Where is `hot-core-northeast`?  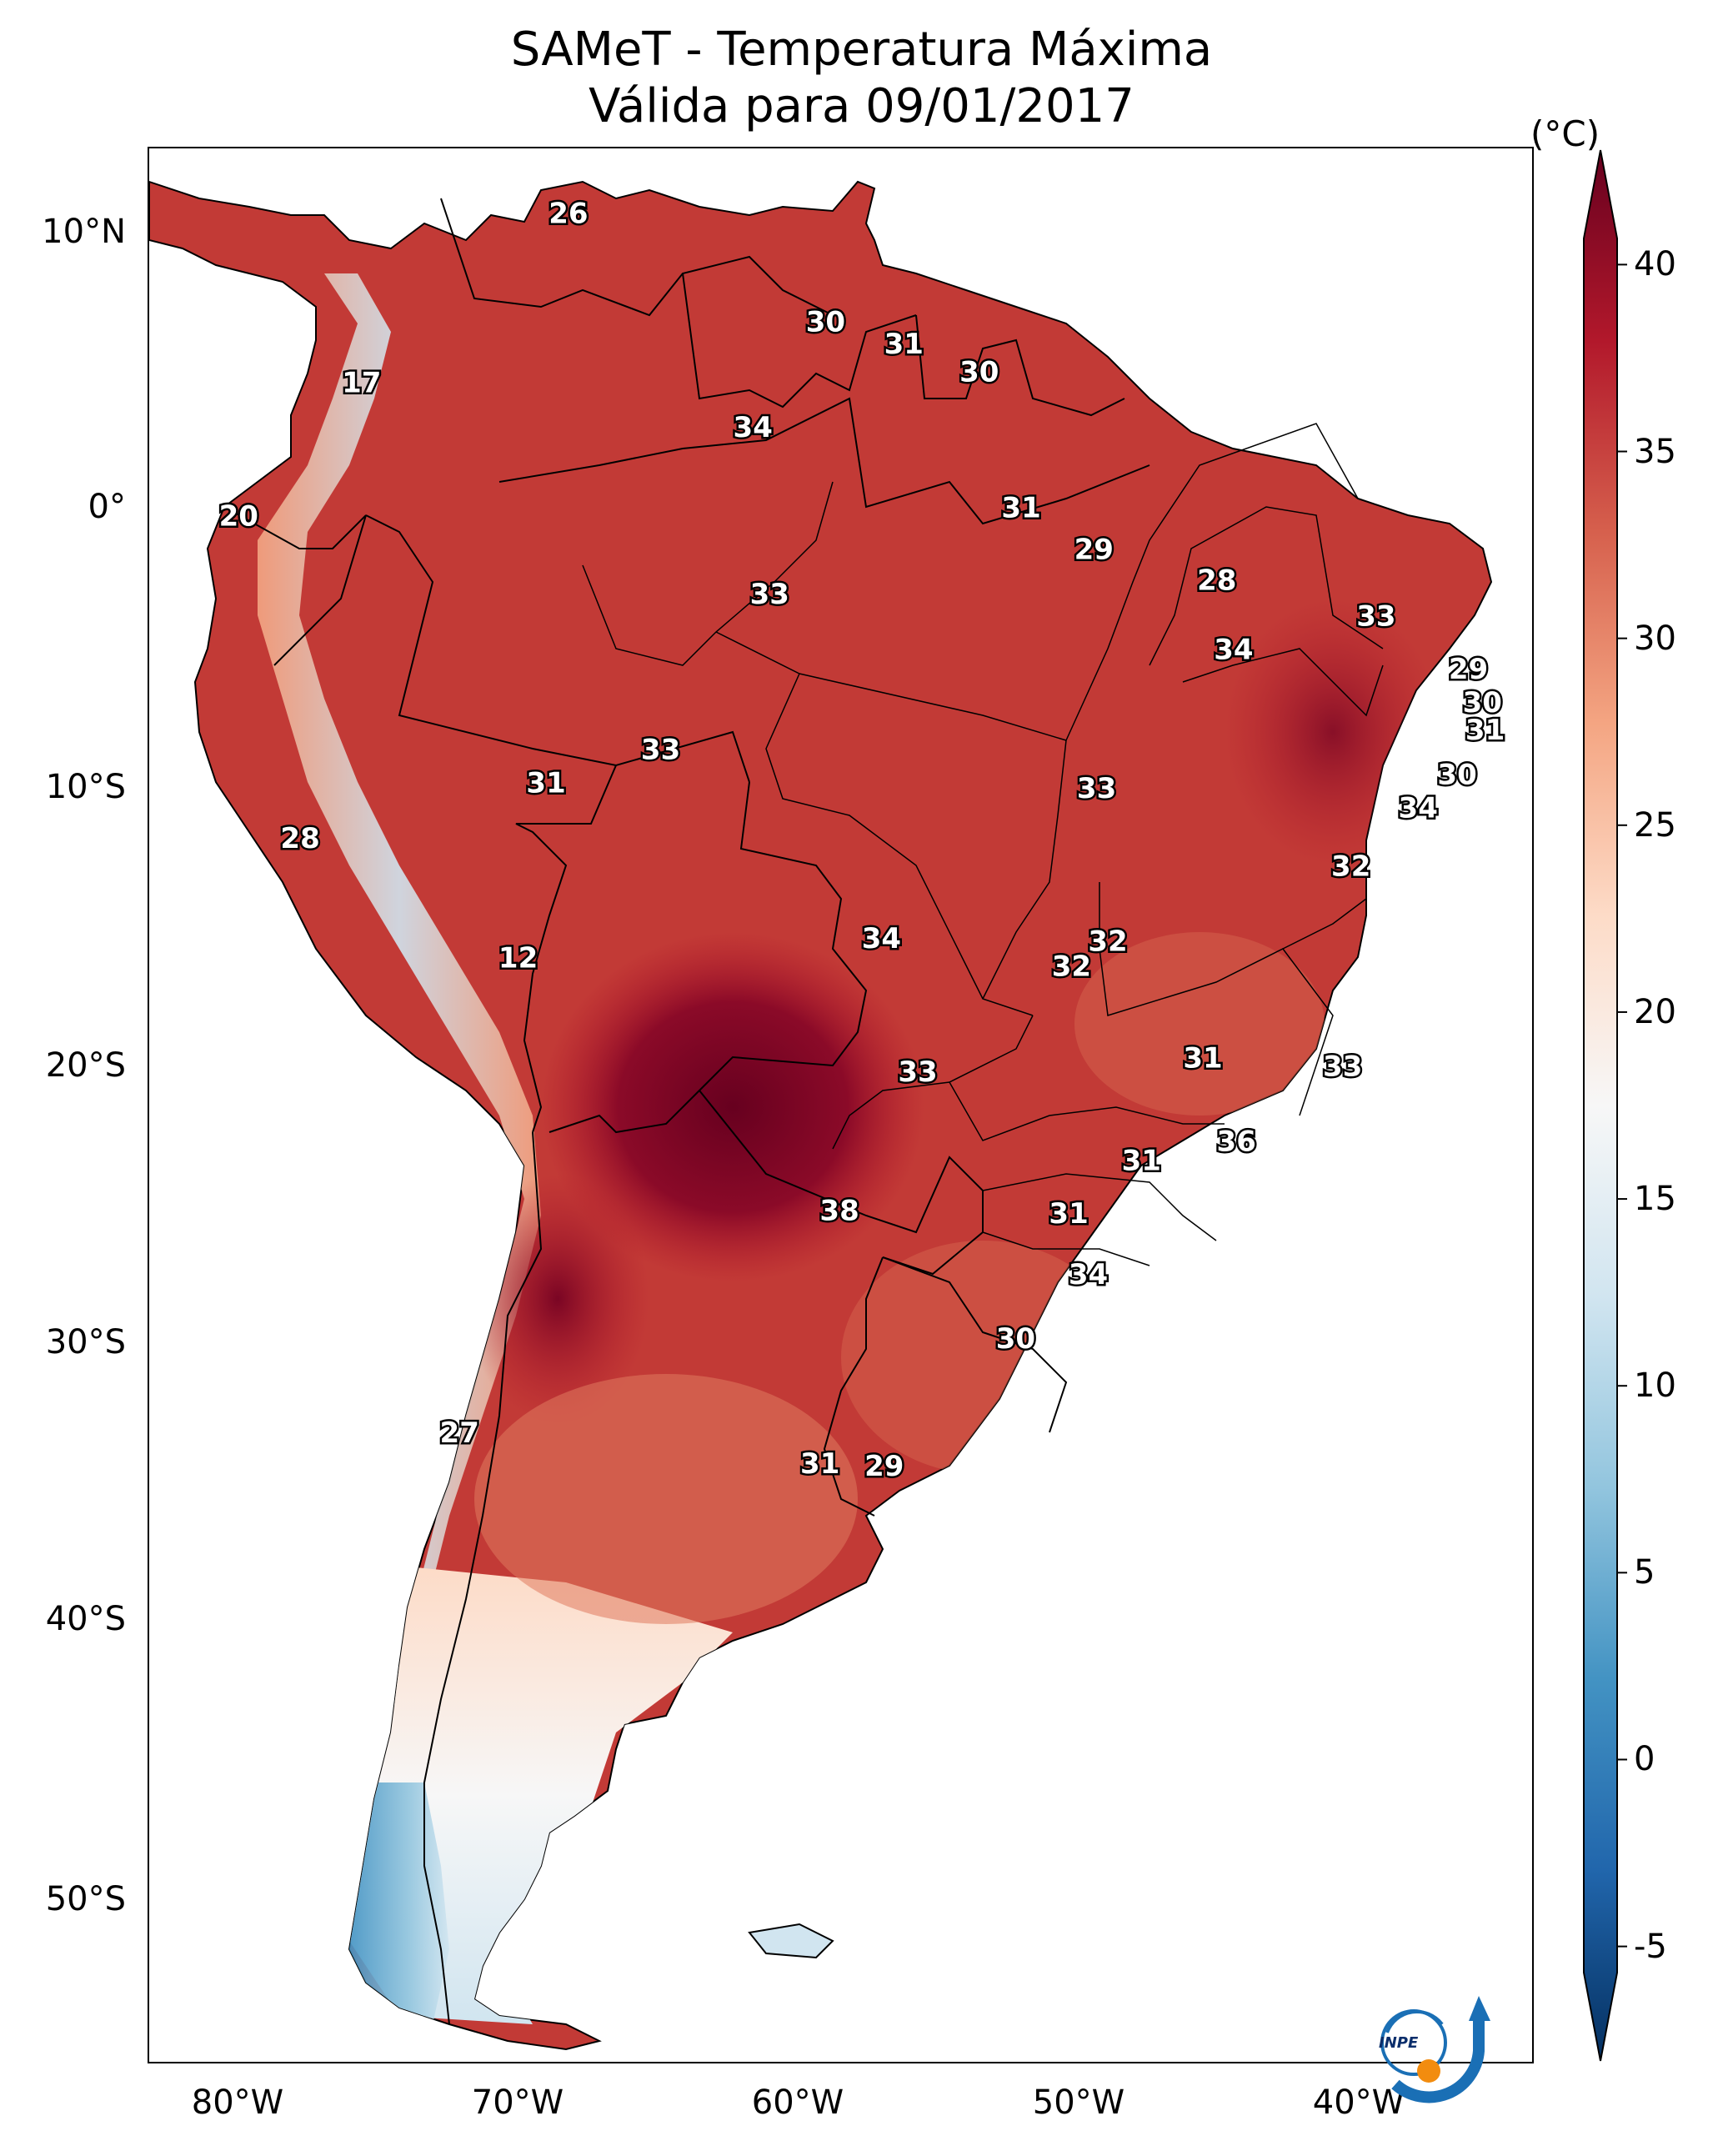
hot-core-northeast is located at coordinates (1333, 732).